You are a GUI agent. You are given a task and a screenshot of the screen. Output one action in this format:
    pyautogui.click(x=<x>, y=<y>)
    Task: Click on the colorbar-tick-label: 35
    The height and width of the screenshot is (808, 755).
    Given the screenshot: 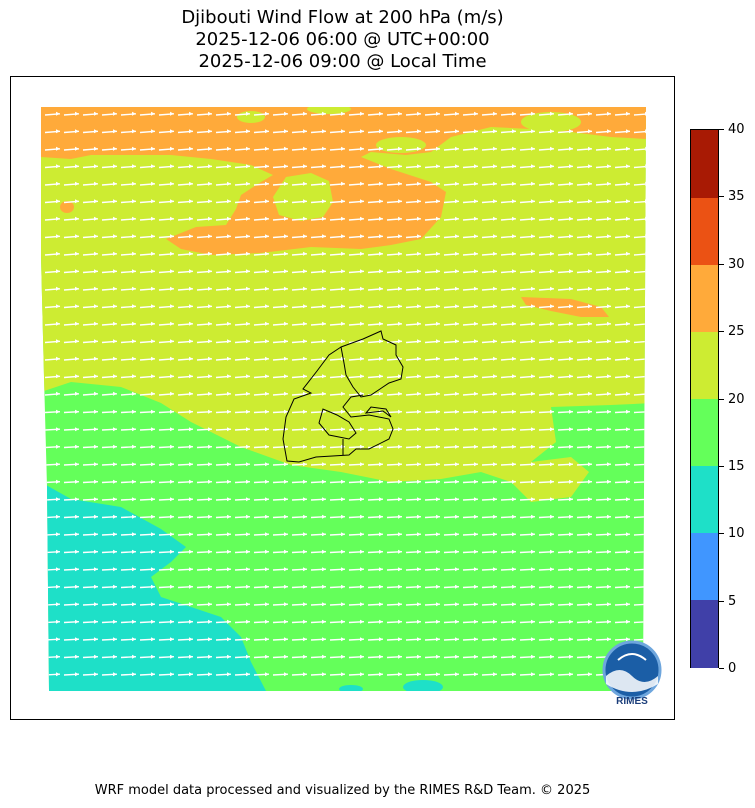 What is the action you would take?
    pyautogui.click(x=736, y=196)
    